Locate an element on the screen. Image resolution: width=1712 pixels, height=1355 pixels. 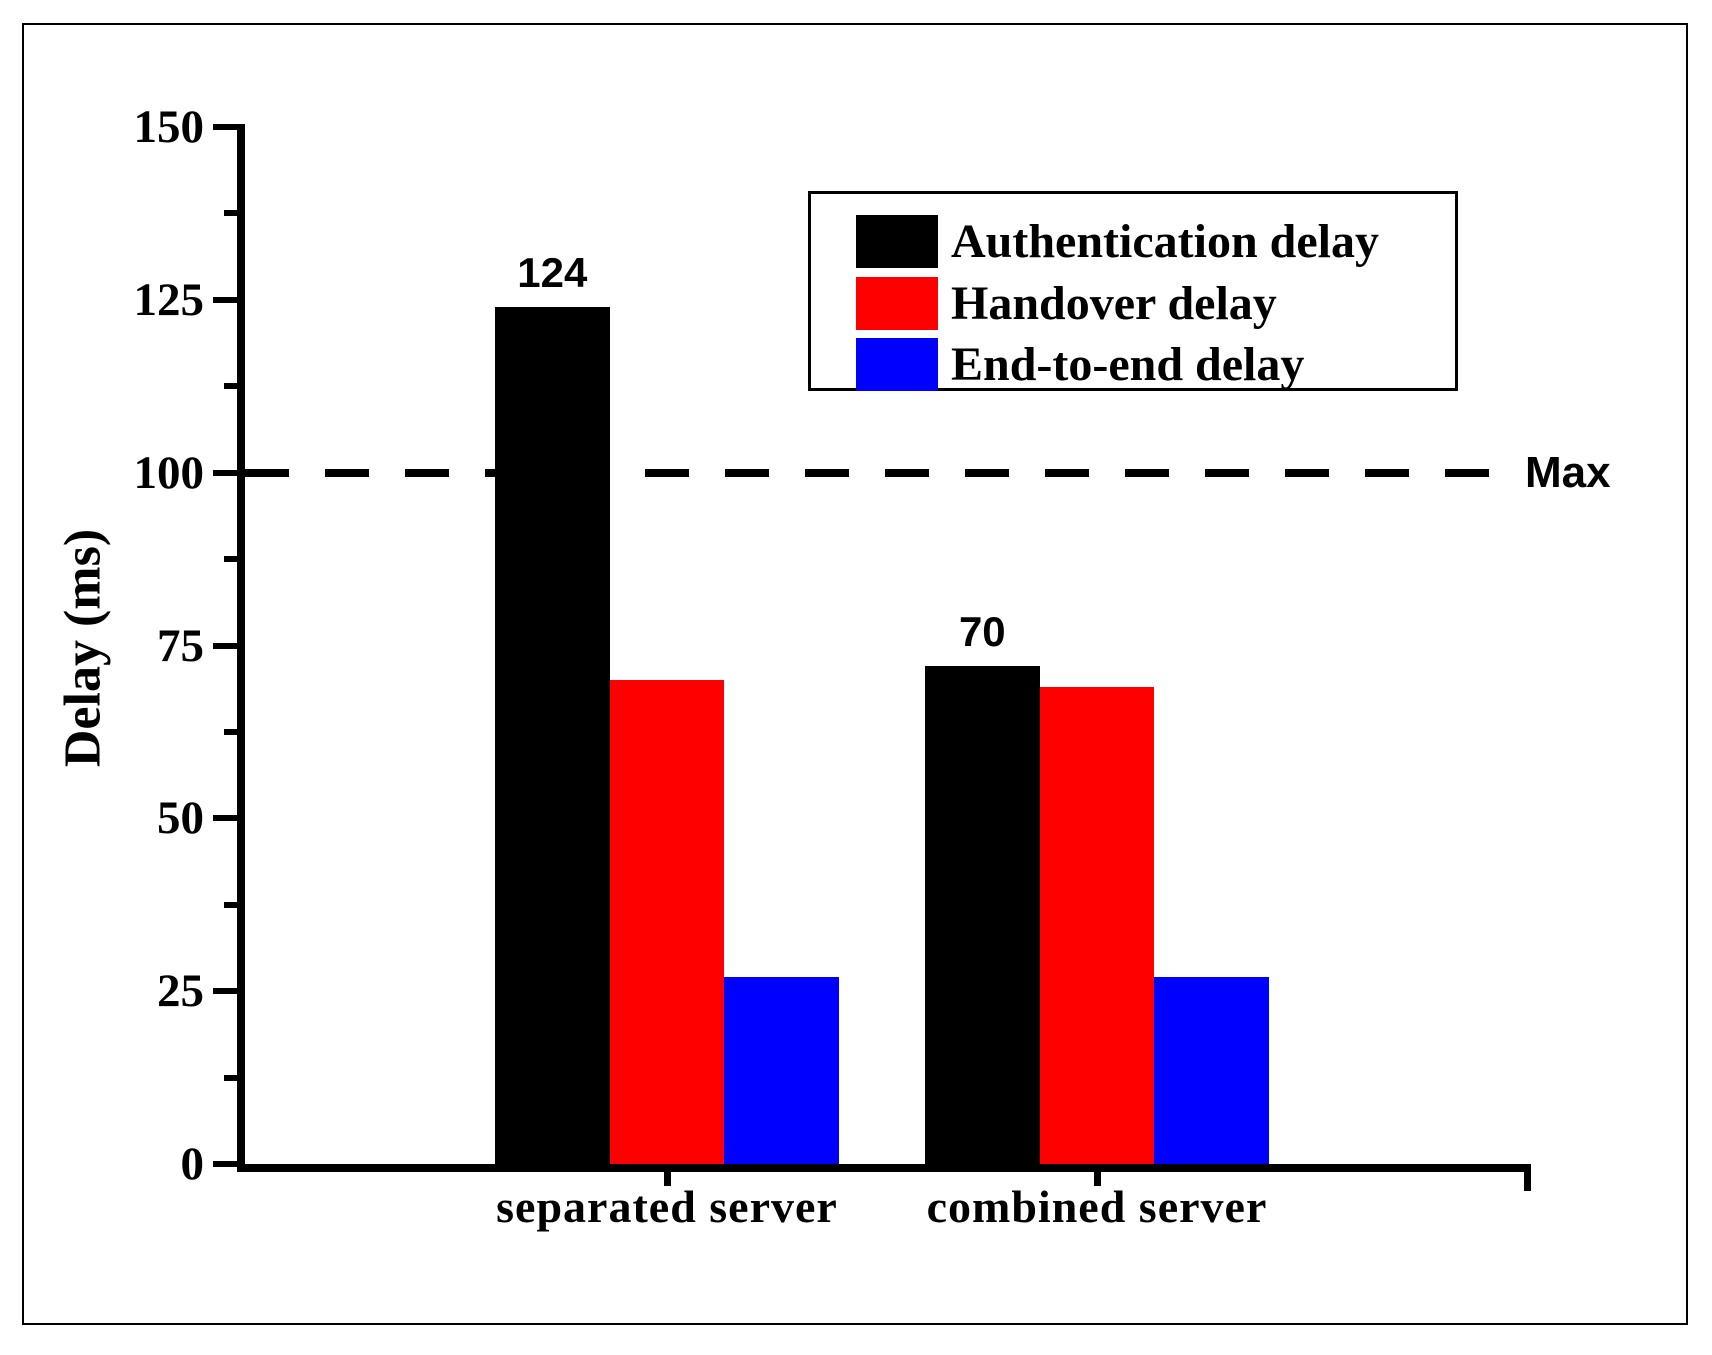
y-axis-line is located at coordinates (241, 648).